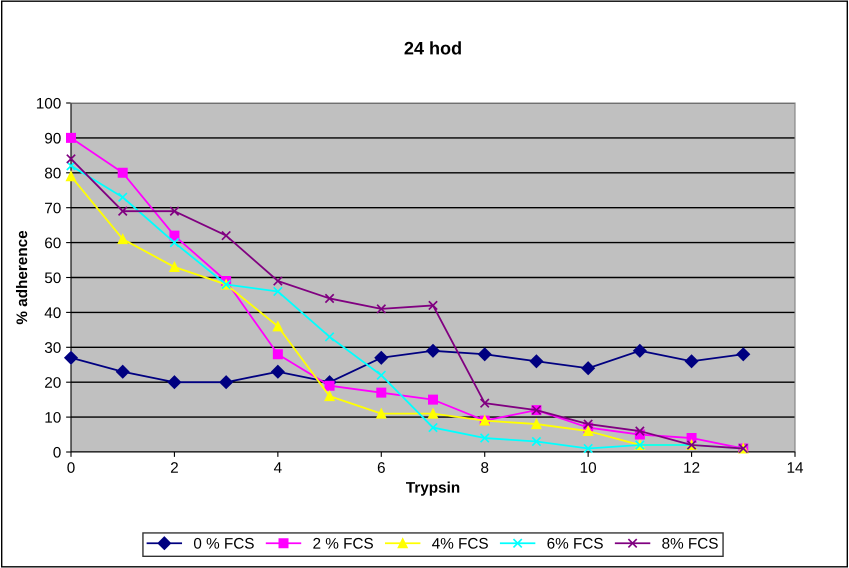 This screenshot has width=849, height=568. What do you see at coordinates (575, 543) in the screenshot?
I see `legend-label: 6% FCS` at bounding box center [575, 543].